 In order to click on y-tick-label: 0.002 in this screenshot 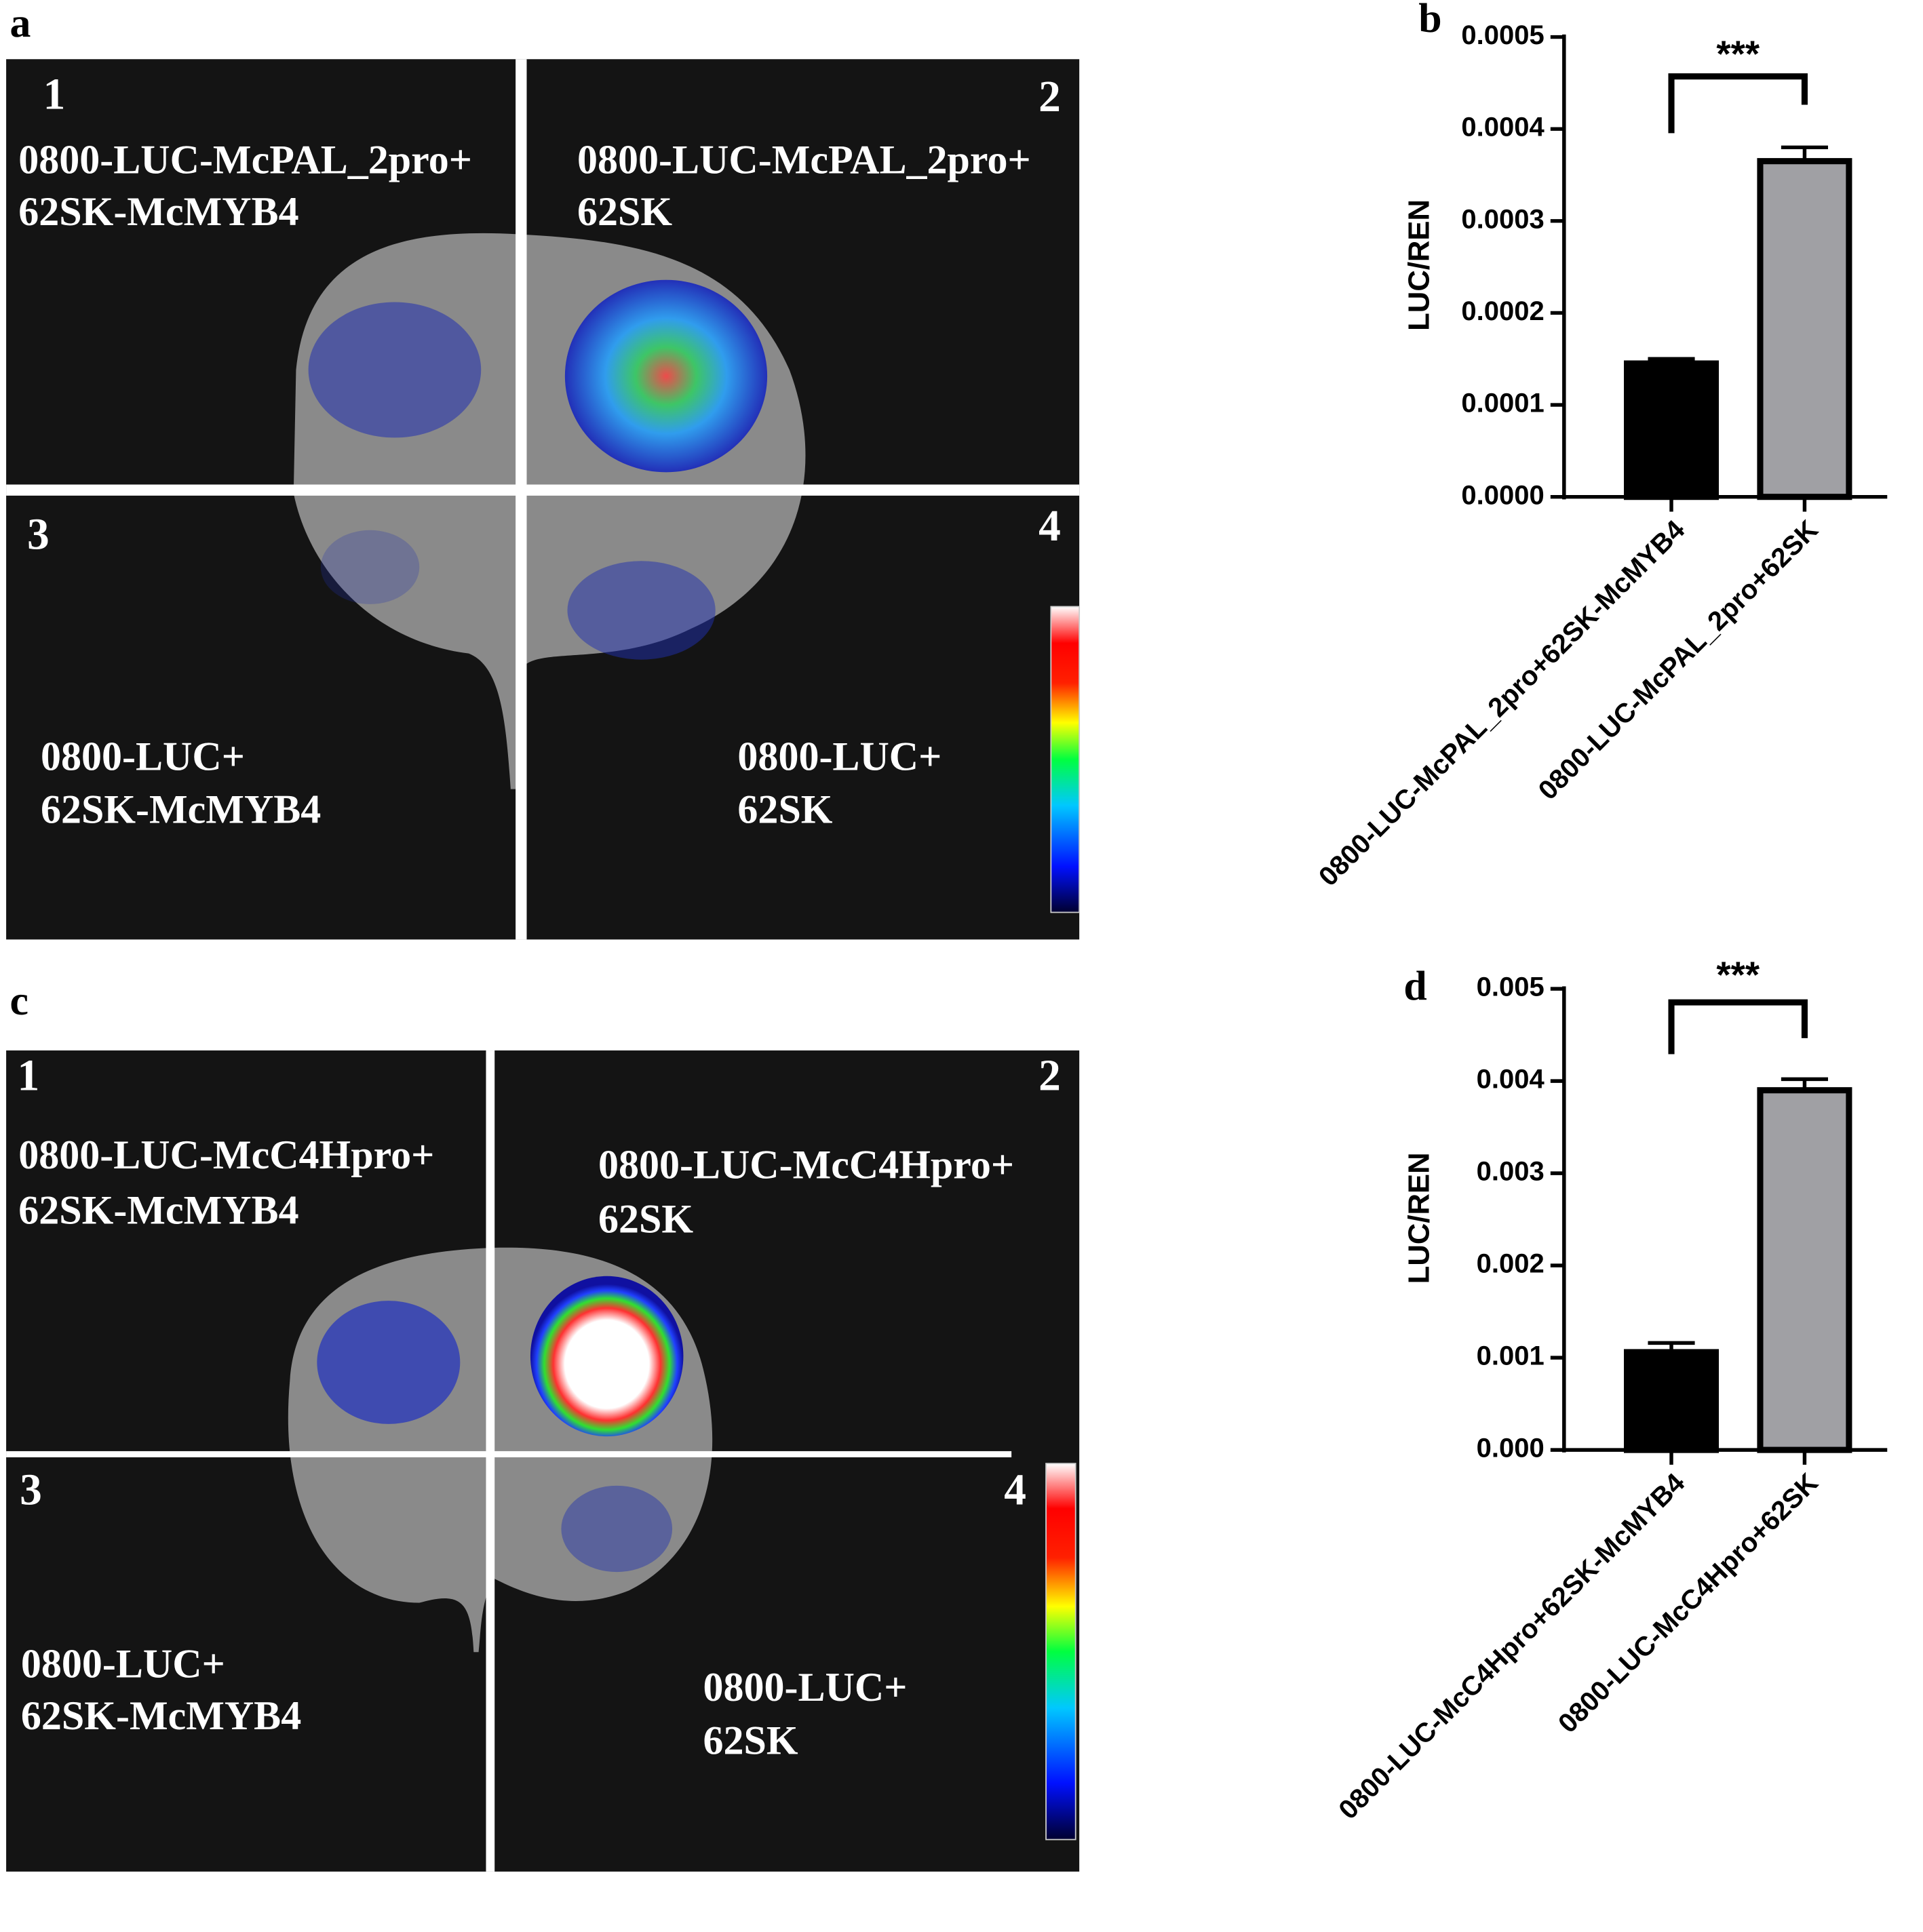, I will do `click(1511, 1264)`.